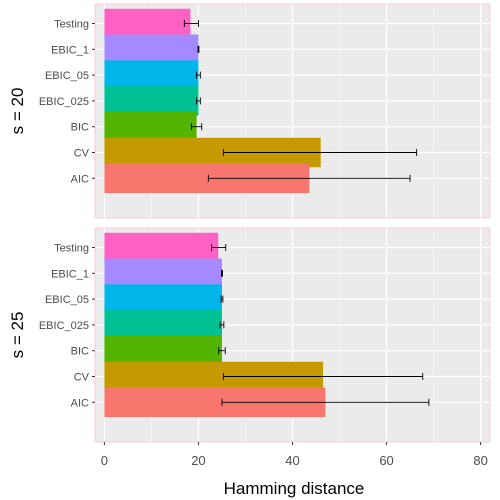 Image resolution: width=500 pixels, height=500 pixels. Describe the element at coordinates (17, 335) in the screenshot. I see `panel-label: s = 25` at that location.